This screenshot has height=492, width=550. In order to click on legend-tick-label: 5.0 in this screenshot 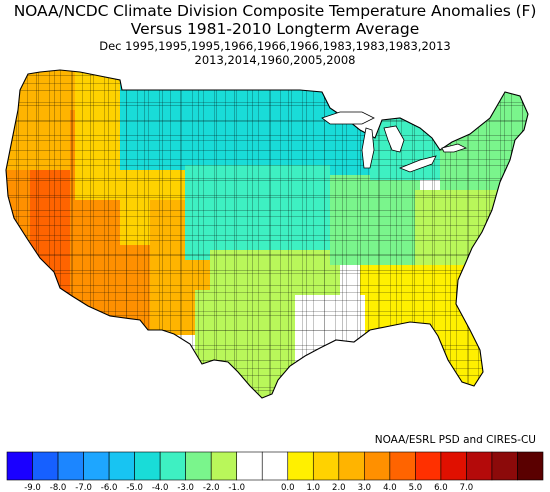, I will do `click(416, 487)`.